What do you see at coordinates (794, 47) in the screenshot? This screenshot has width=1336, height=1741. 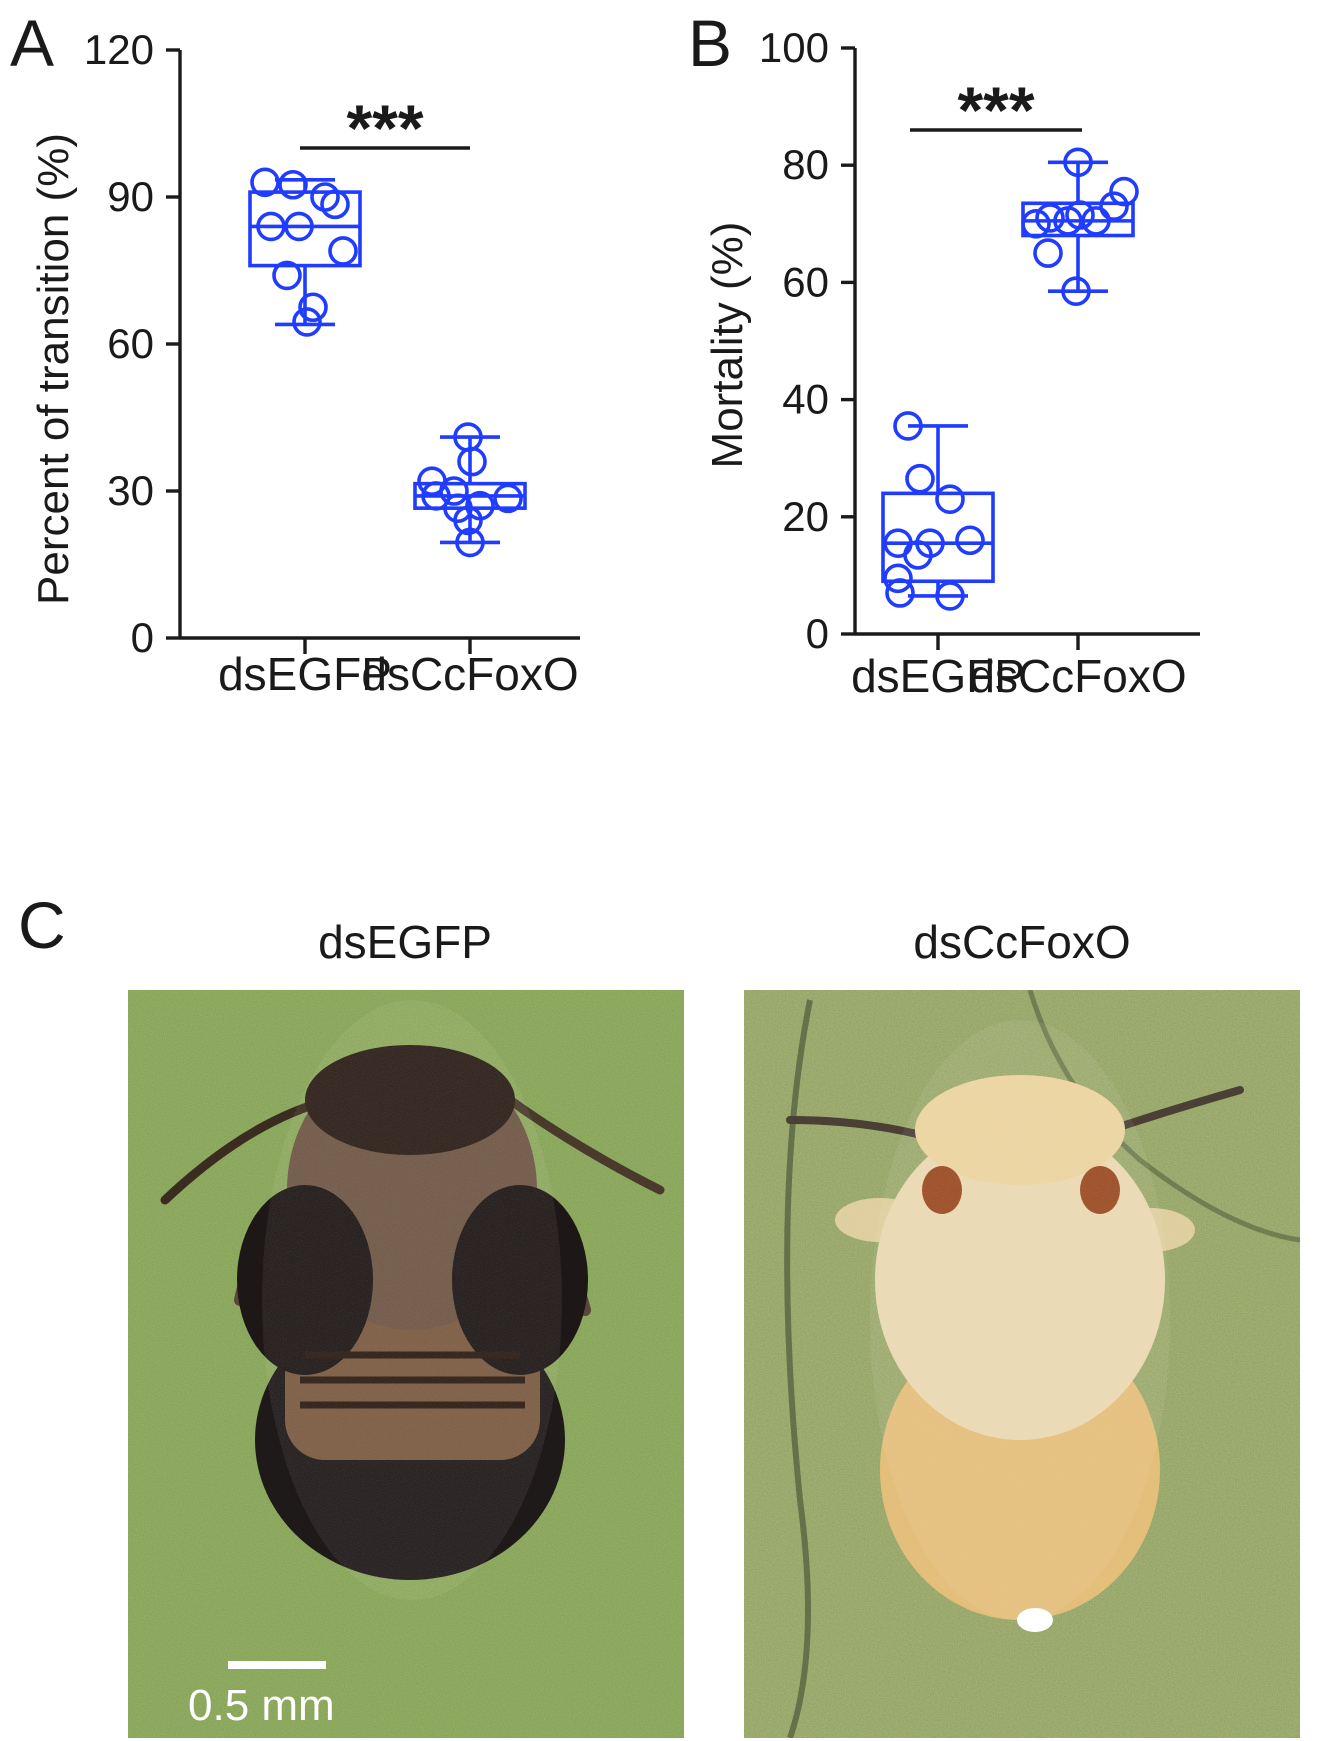 I see `panel-b-y-tick-label: 100` at bounding box center [794, 47].